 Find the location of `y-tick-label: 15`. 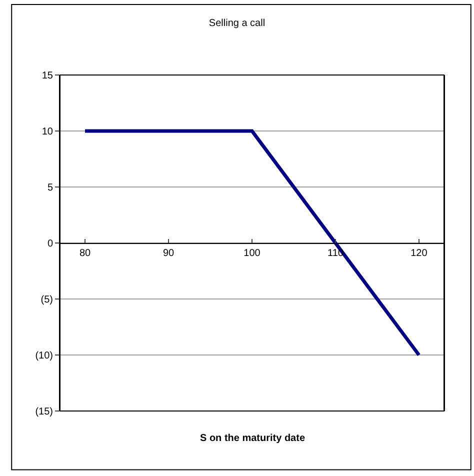

y-tick-label: 15 is located at coordinates (48, 76).